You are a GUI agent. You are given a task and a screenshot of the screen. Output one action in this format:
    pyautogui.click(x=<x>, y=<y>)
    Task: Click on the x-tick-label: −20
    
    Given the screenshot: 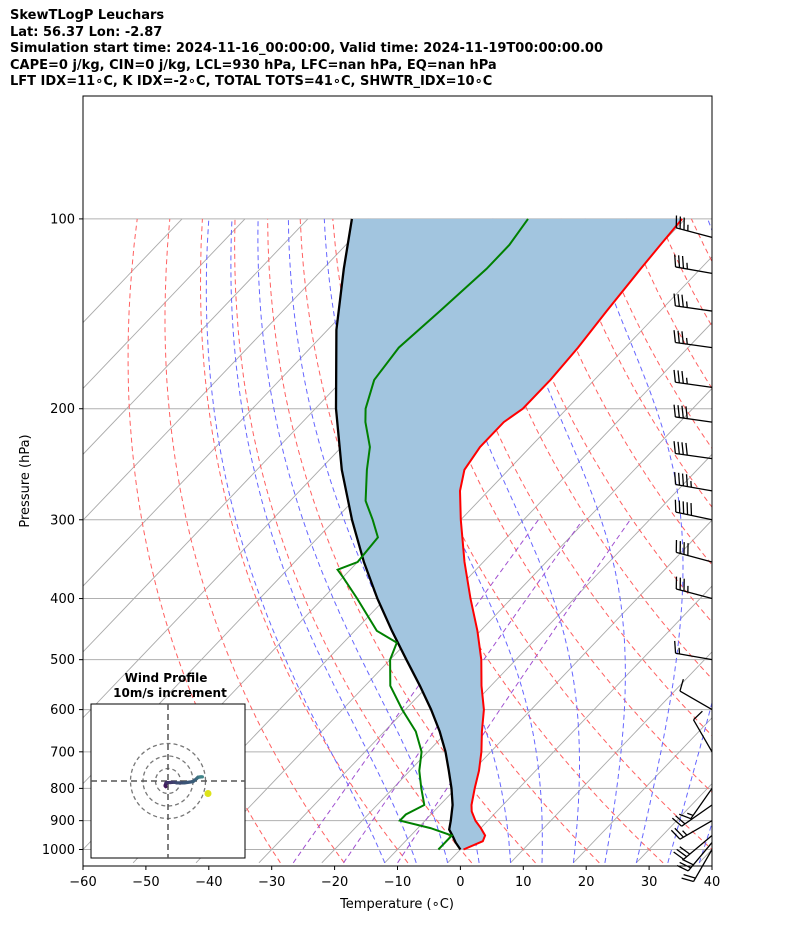 What is the action you would take?
    pyautogui.click(x=334, y=882)
    